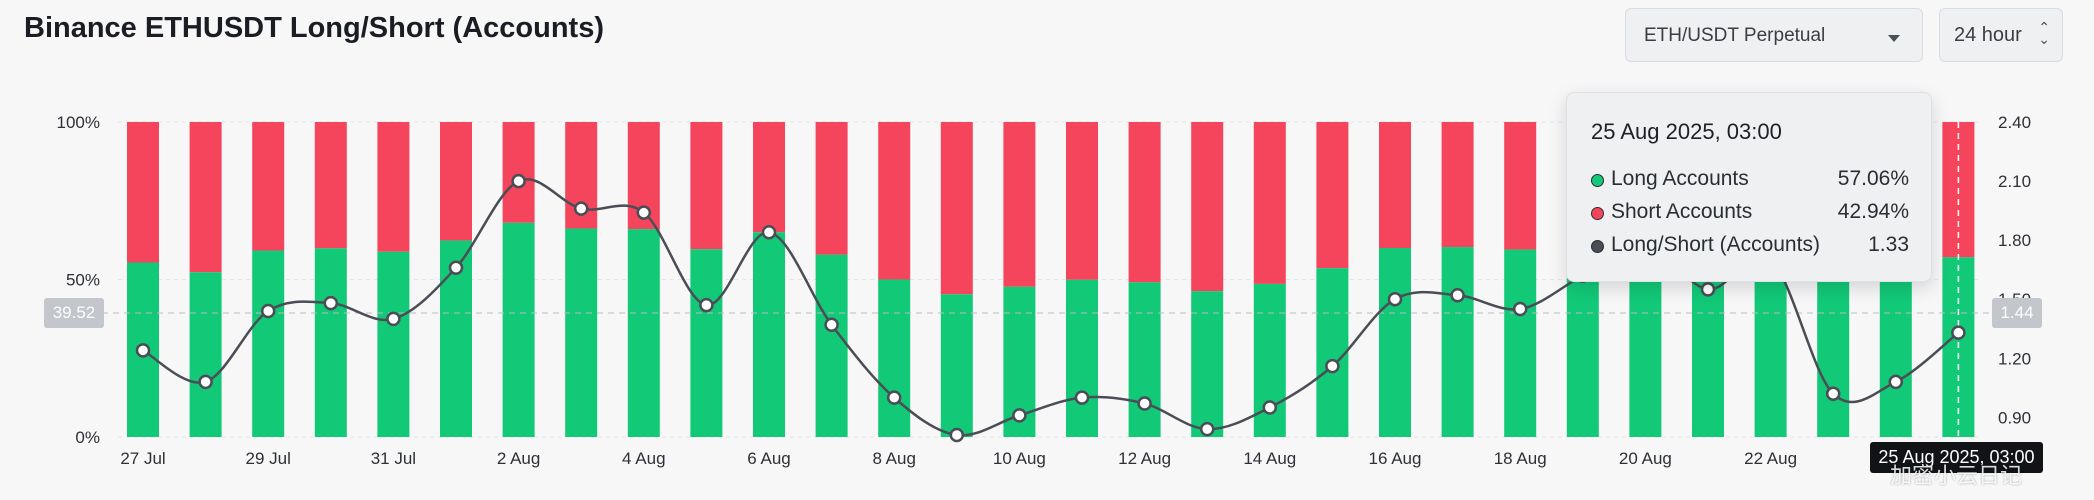 The height and width of the screenshot is (500, 2094). Describe the element at coordinates (1735, 35) in the screenshot. I see `market-select-value: ETH/USDT Perpetual` at that location.